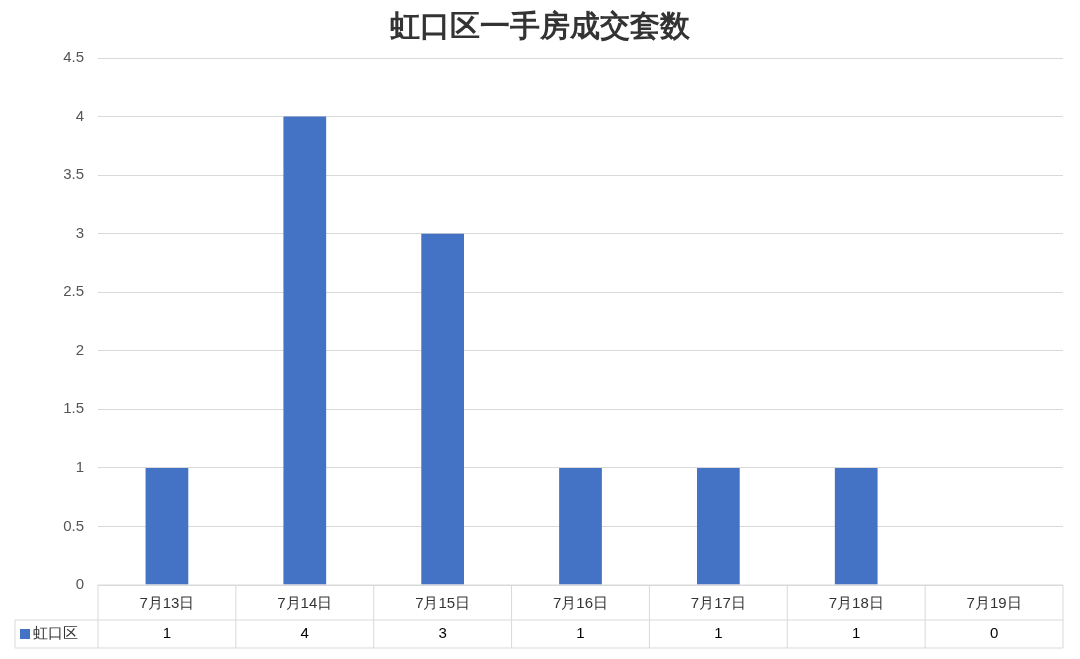 The height and width of the screenshot is (659, 1080). What do you see at coordinates (580, 603) in the screenshot?
I see `x-tick-label: 7月16日` at bounding box center [580, 603].